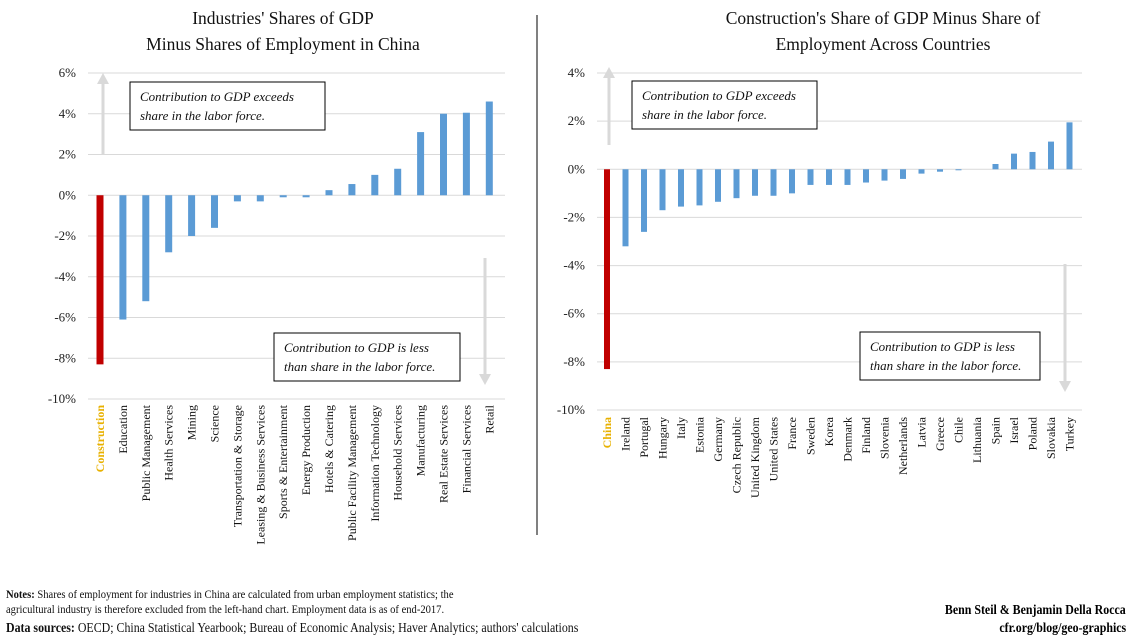 This screenshot has width=1132, height=640. I want to click on x-category-label: Health Services, so click(169, 443).